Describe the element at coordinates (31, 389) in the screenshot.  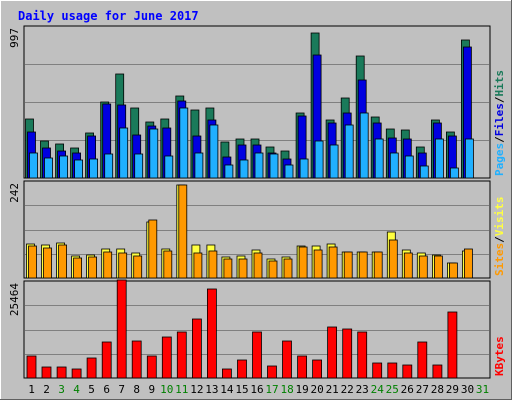
I see `x-tick-day-1: 1` at that location.